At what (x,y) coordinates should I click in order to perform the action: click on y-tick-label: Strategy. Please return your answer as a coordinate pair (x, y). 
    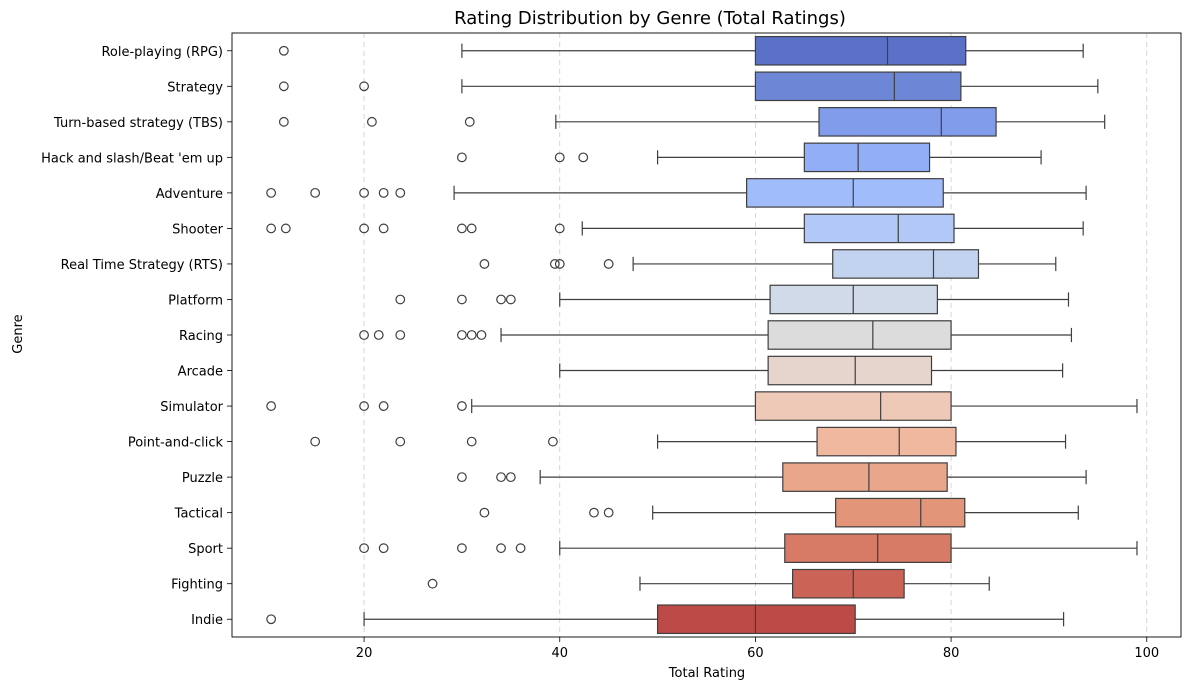
    Looking at the image, I should click on (195, 87).